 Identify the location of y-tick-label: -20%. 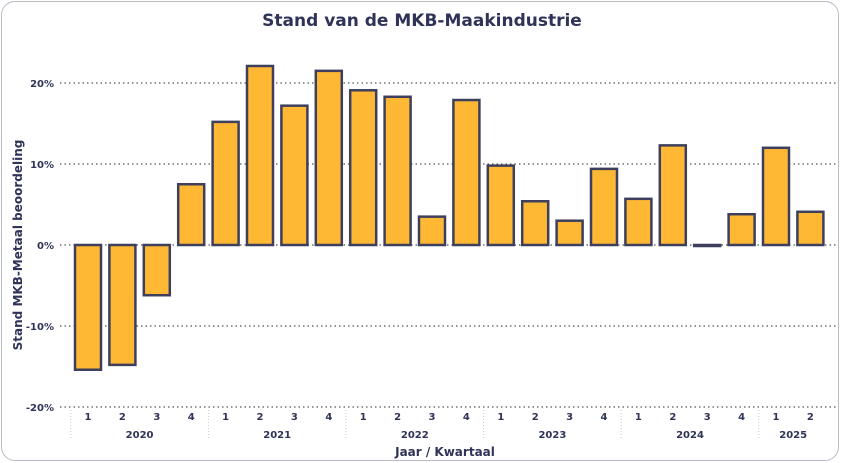
(40, 408).